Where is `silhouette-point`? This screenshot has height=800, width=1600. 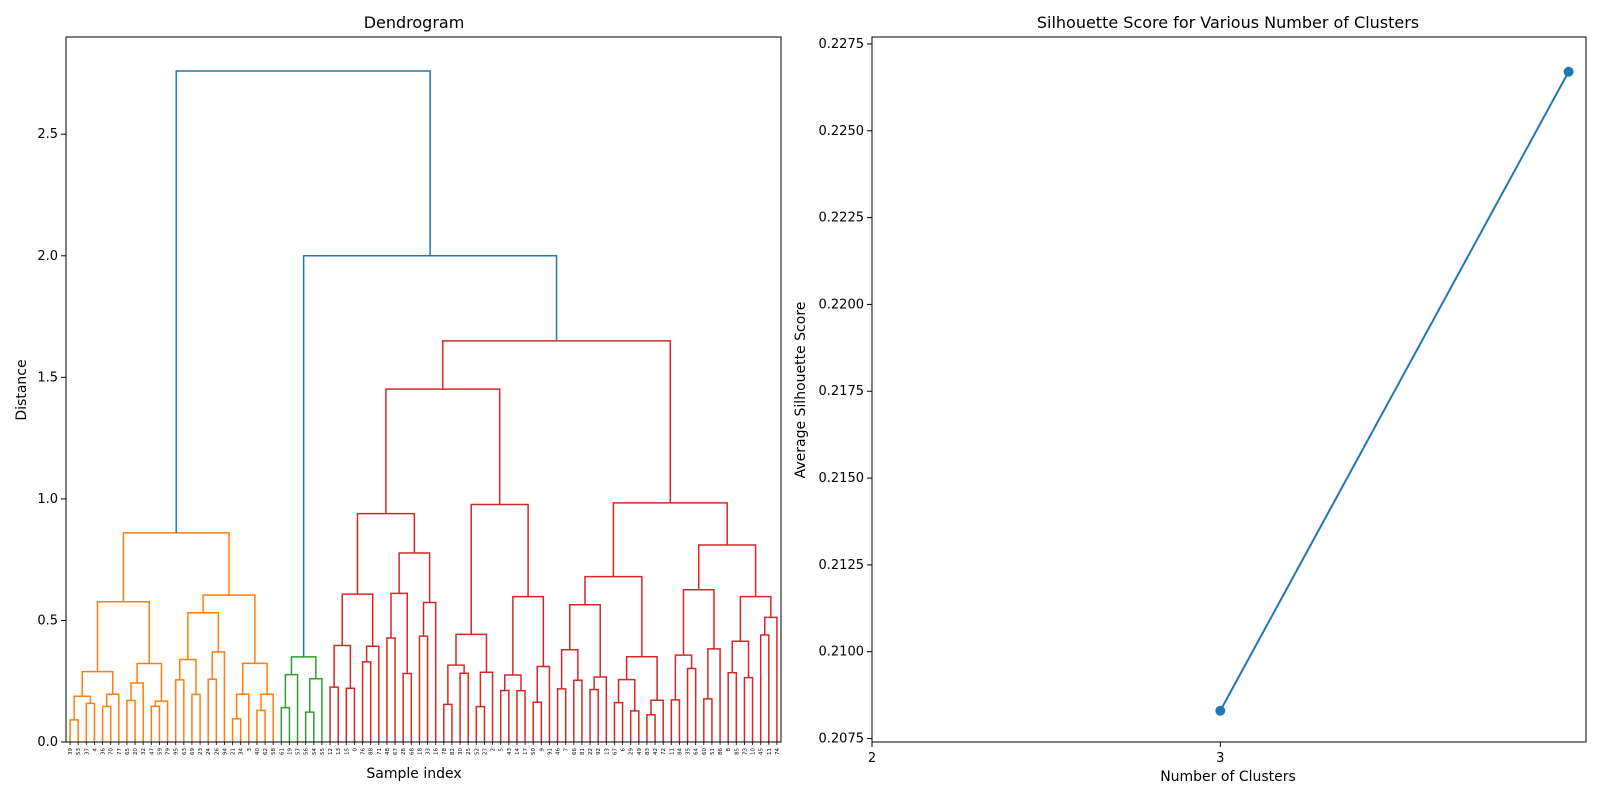 silhouette-point is located at coordinates (1220, 710).